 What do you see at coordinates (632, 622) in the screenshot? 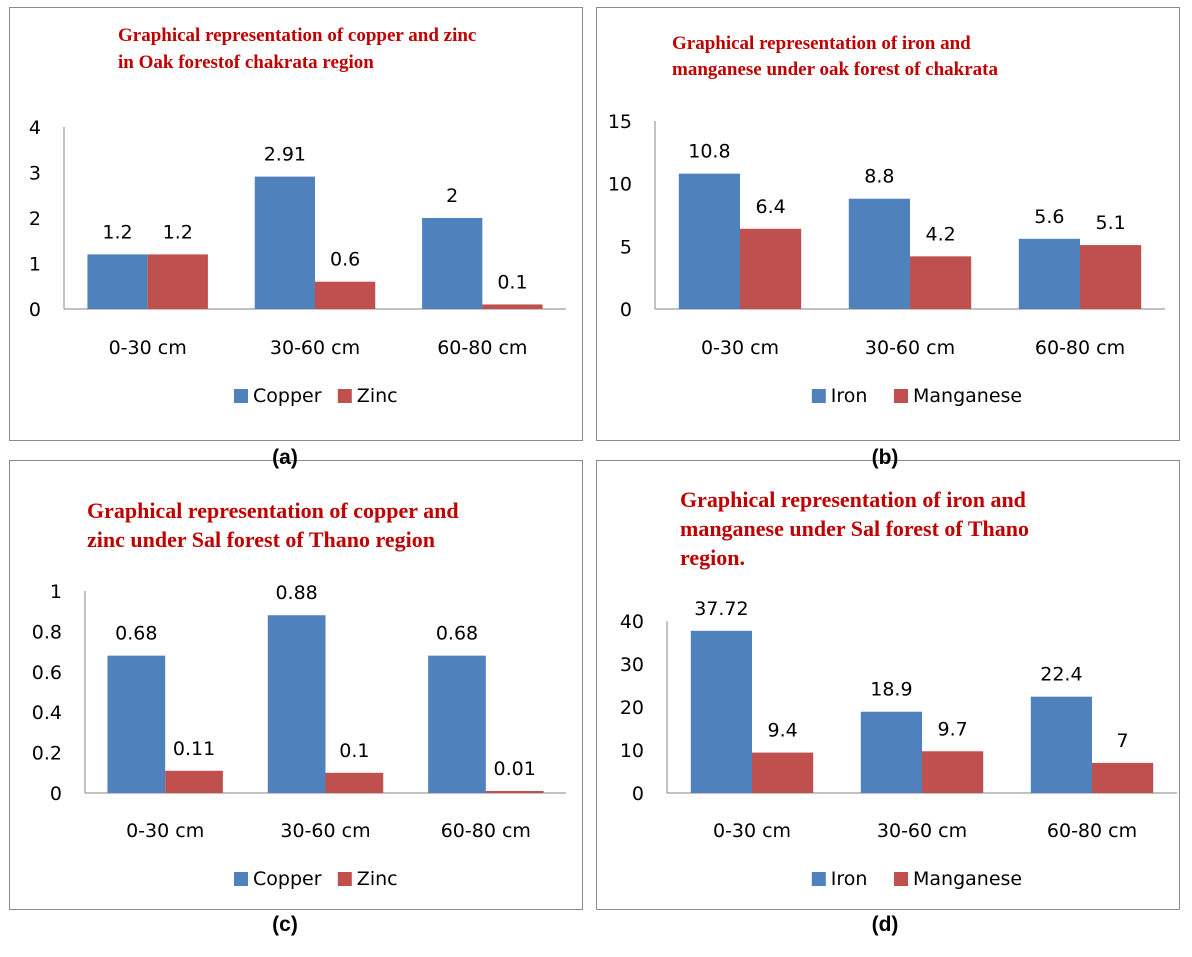
I see `y-tick-label: 40` at bounding box center [632, 622].